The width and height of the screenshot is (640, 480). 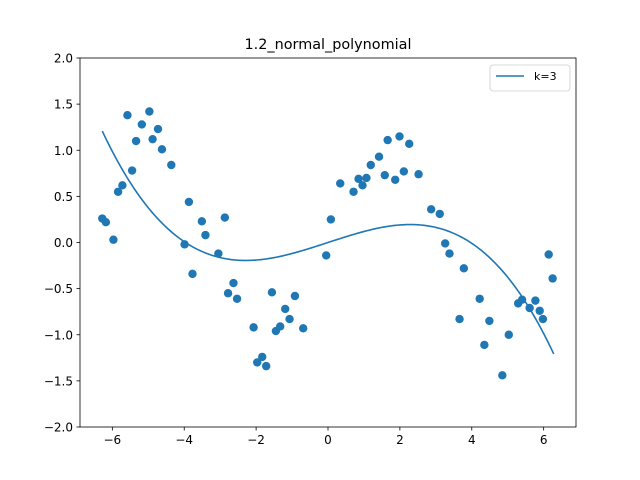 What do you see at coordinates (400, 440) in the screenshot?
I see `x-tick-label: 2` at bounding box center [400, 440].